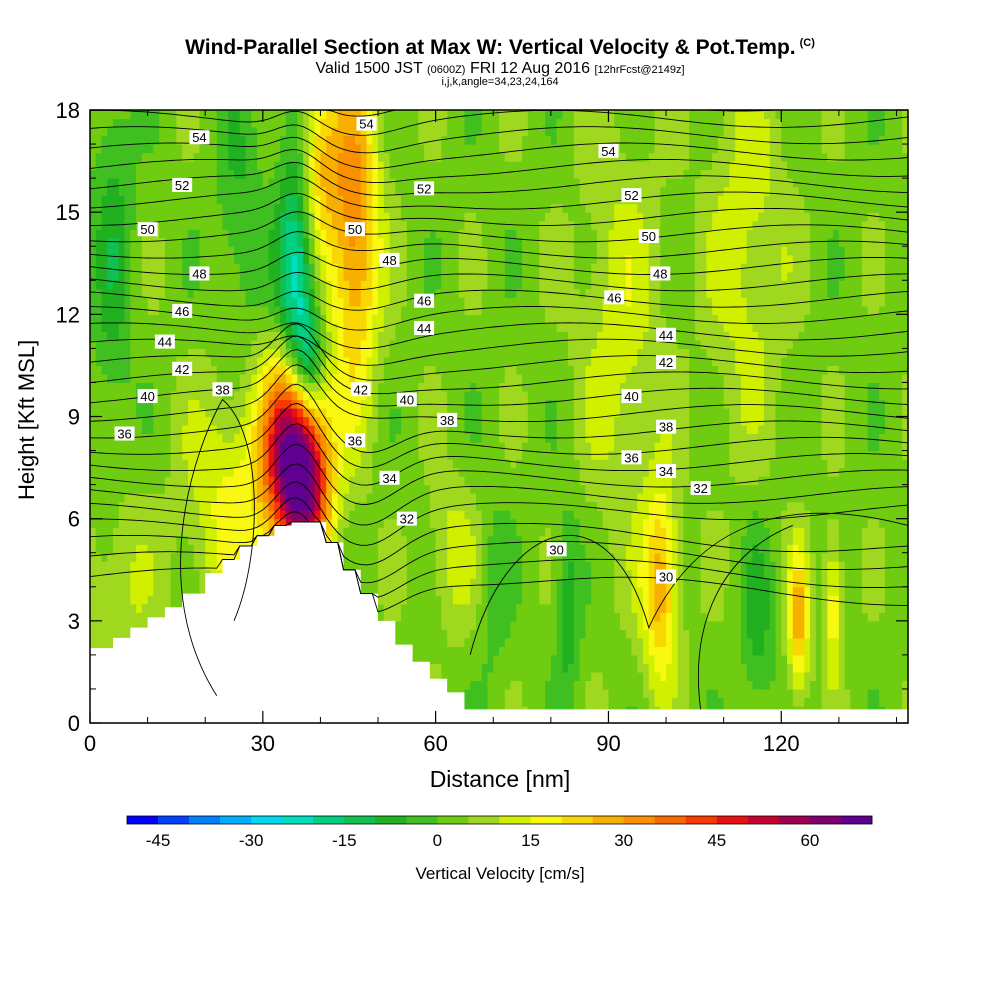  I want to click on x-axis-label: Distance [nm], so click(500, 779).